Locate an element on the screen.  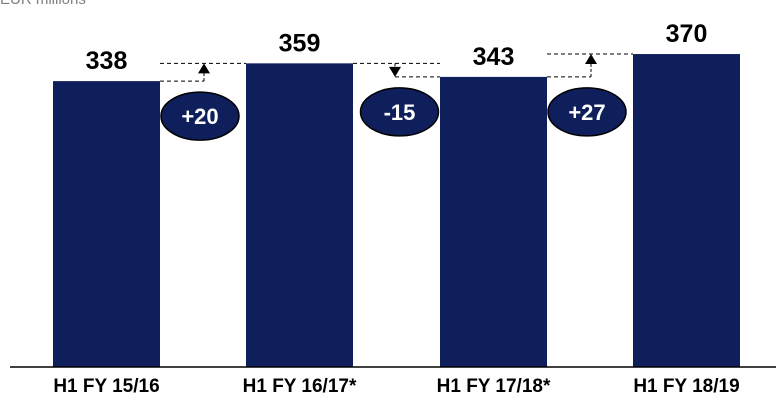
category-label-3: H1 FY 17/18* is located at coordinates (494, 386).